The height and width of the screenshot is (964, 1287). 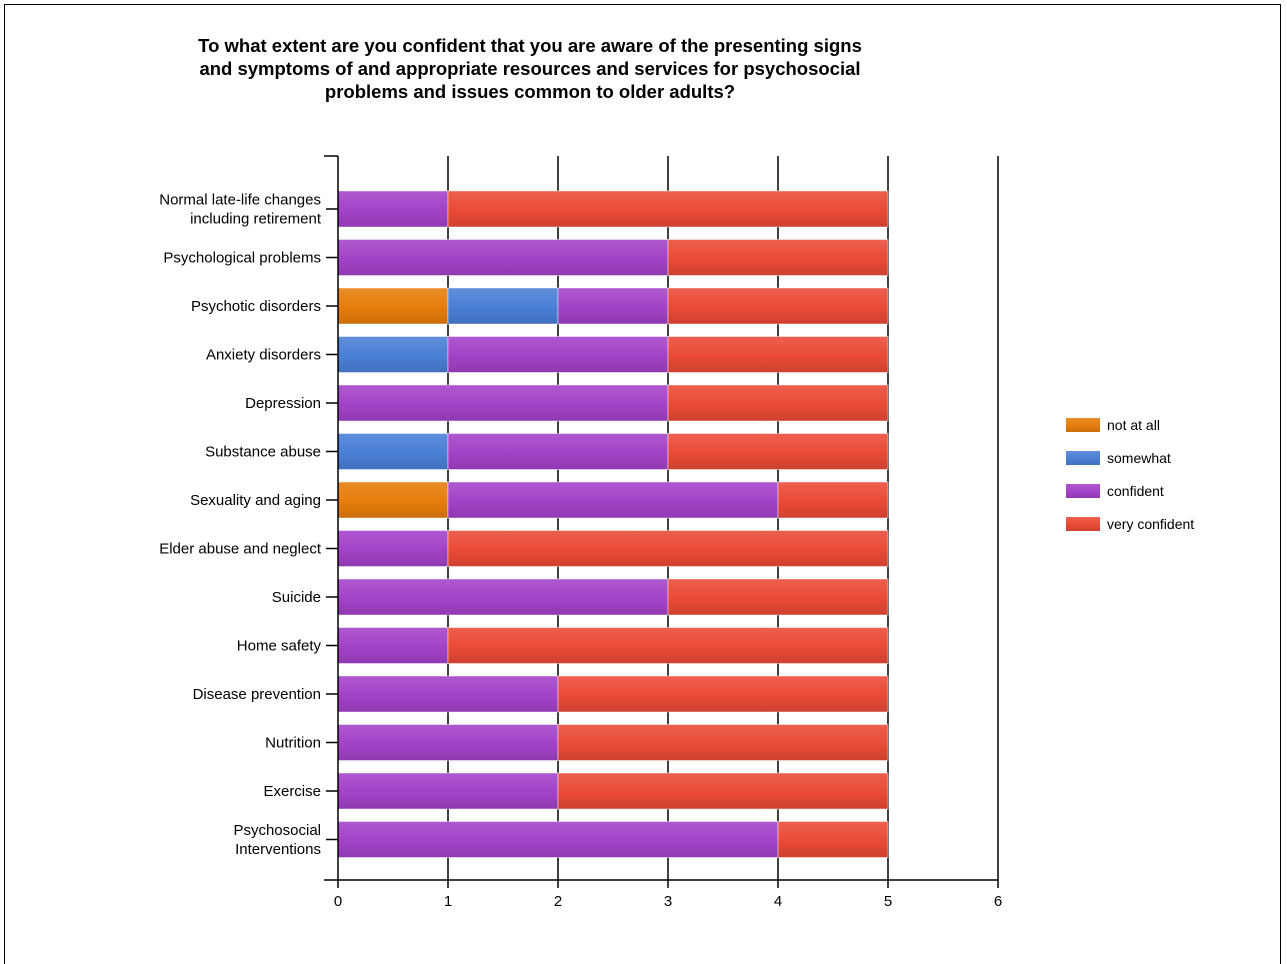 What do you see at coordinates (338, 901) in the screenshot?
I see `x-tick-label-0: 0` at bounding box center [338, 901].